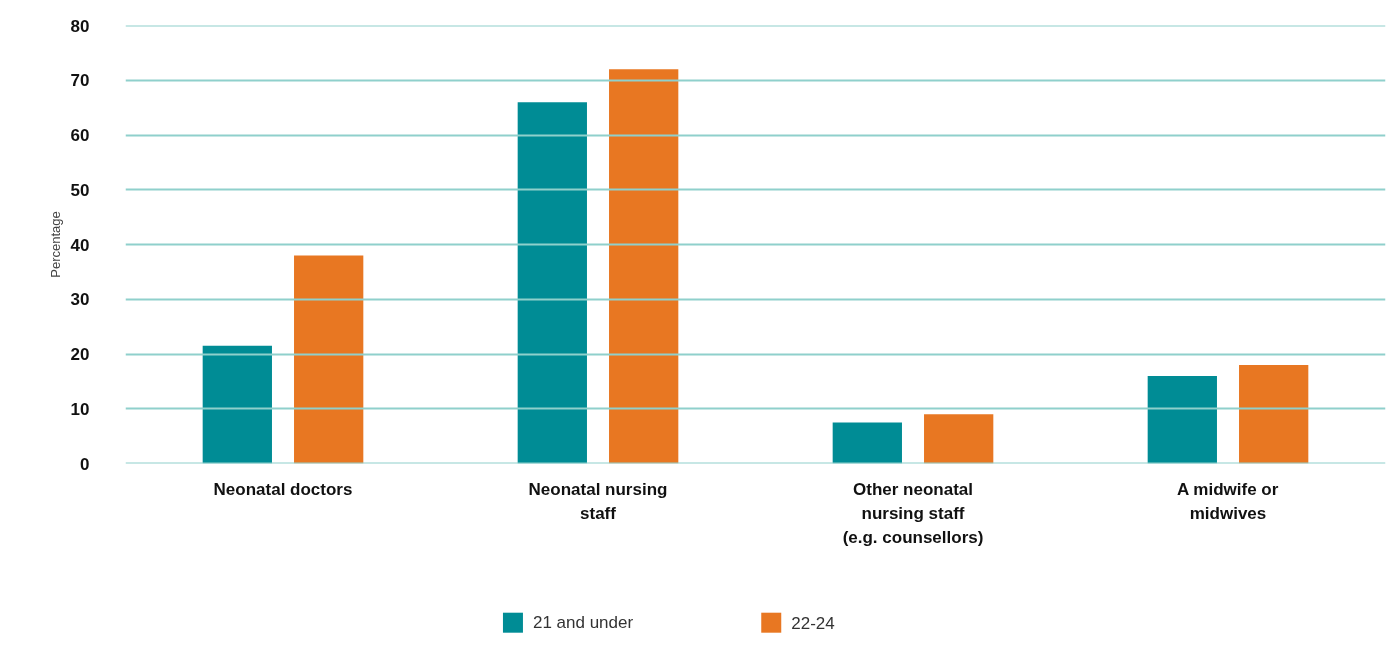 This screenshot has height=645, width=1397. What do you see at coordinates (283, 490) in the screenshot?
I see `x-tick-label: Neonatal doctors` at bounding box center [283, 490].